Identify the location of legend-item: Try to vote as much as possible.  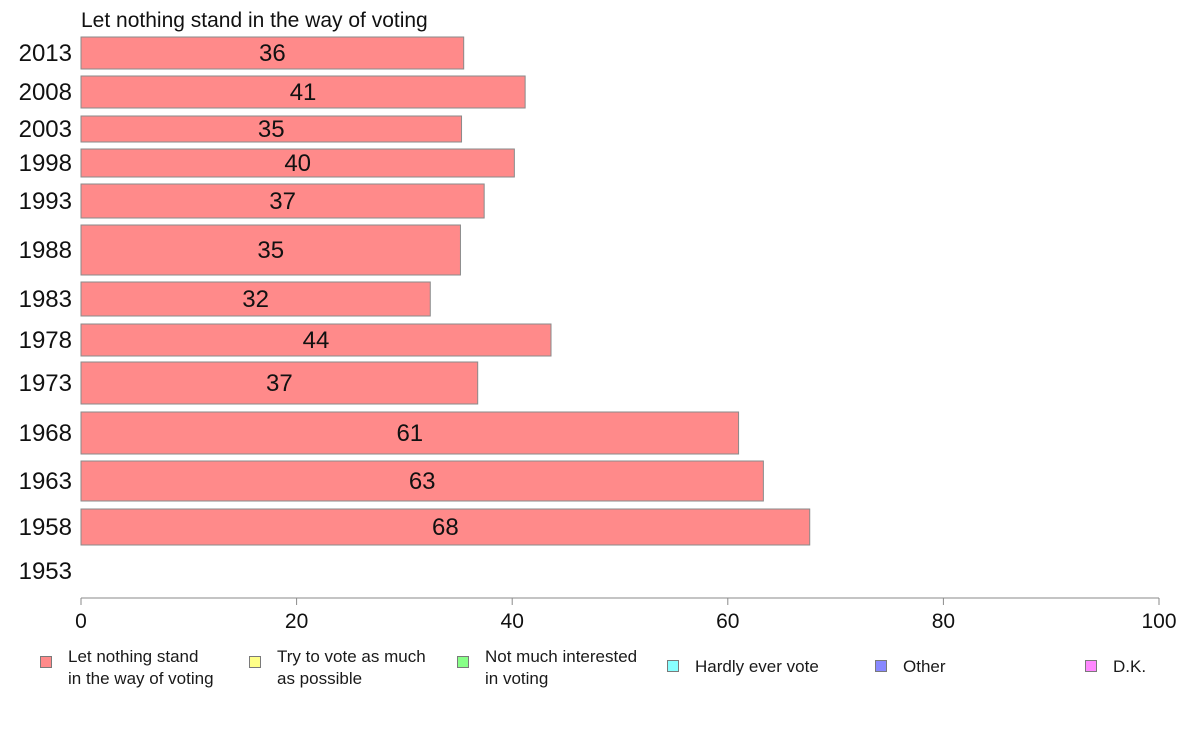
(337, 668).